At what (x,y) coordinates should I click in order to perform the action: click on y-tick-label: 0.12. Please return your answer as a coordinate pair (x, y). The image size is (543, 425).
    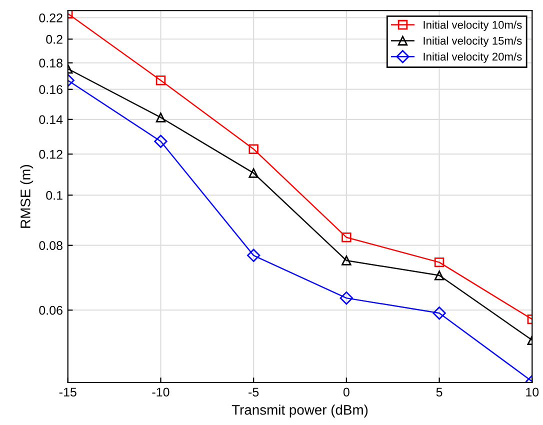
    Looking at the image, I should click on (50, 154).